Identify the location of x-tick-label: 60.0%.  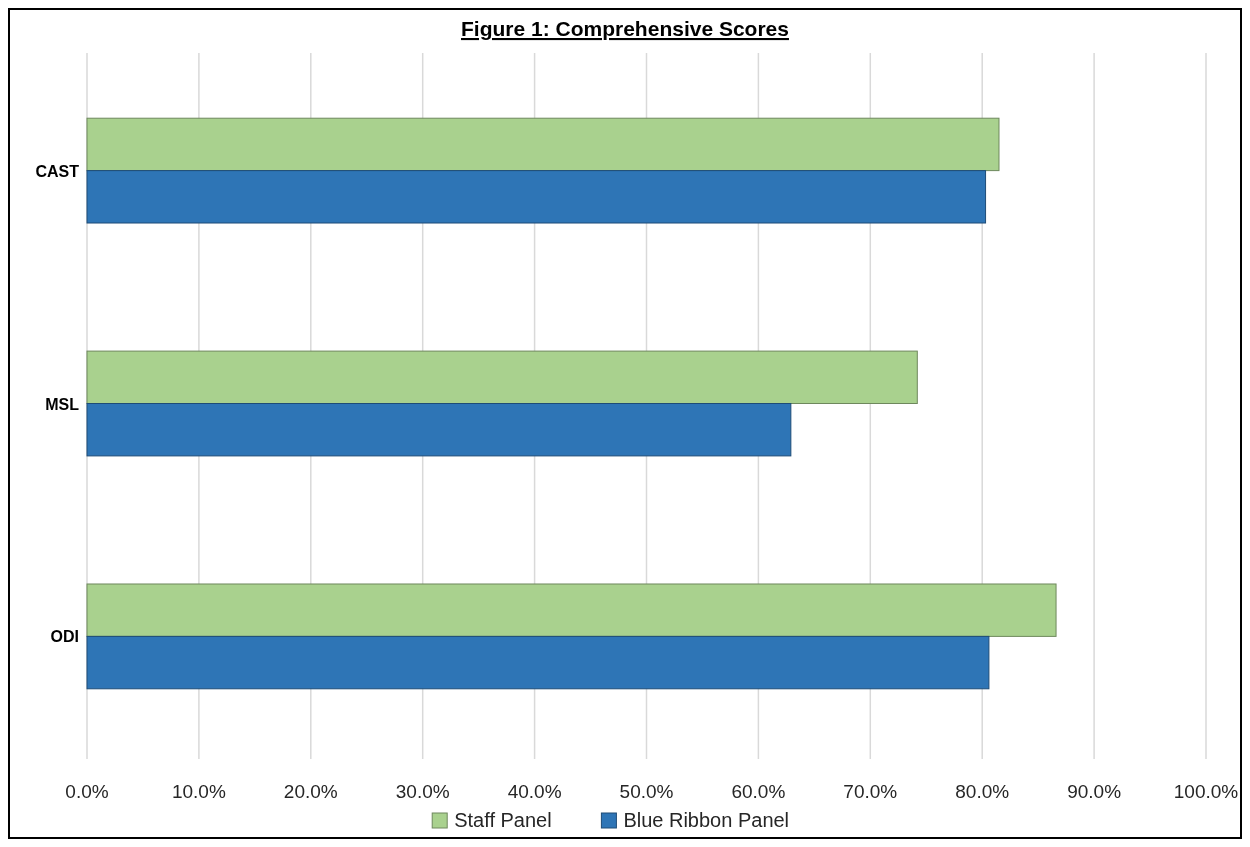
(758, 791).